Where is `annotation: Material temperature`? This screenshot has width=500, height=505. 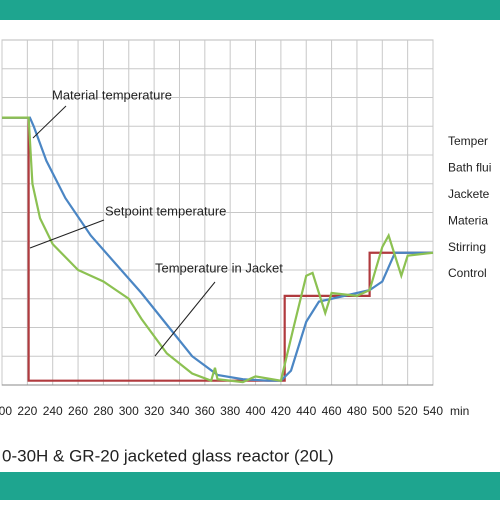
annotation: Material temperature is located at coordinates (112, 94).